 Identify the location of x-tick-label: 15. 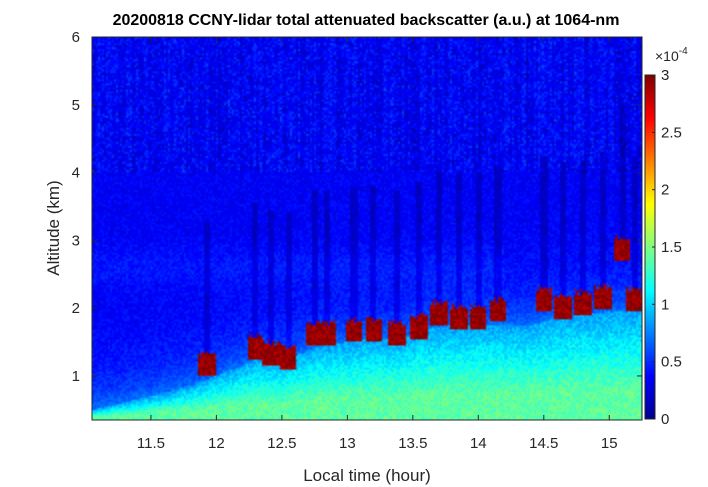
(609, 443).